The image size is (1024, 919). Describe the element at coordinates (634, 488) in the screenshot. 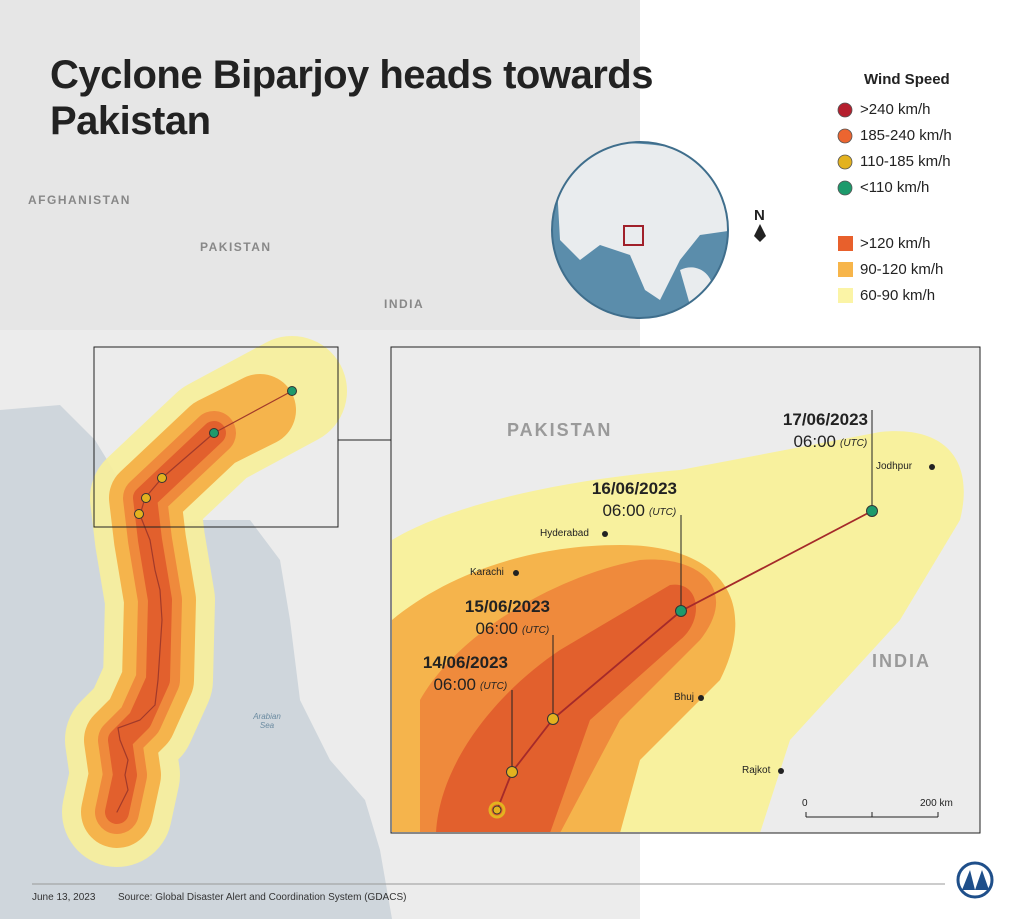

I see `track-date: 16/06/2023` at that location.